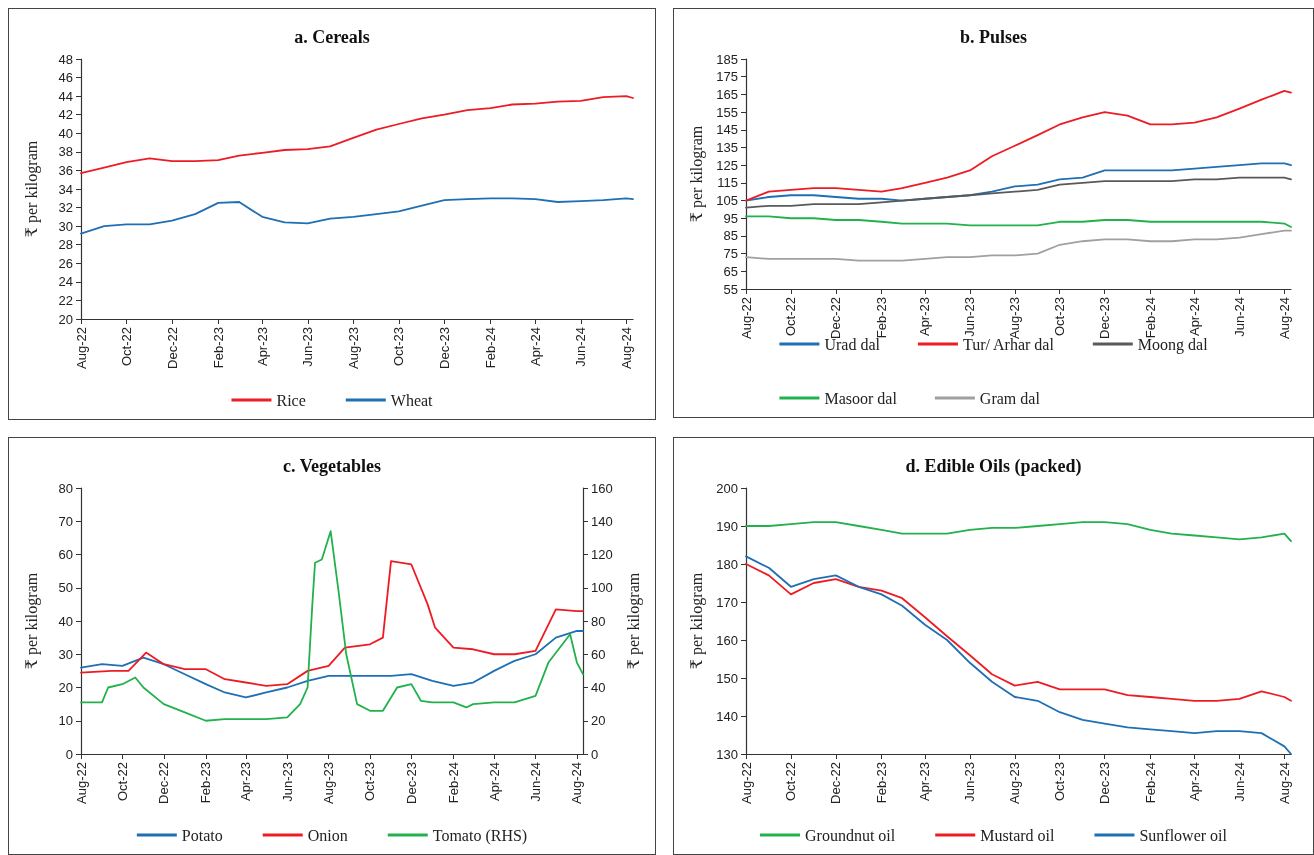  What do you see at coordinates (730, 289) in the screenshot?
I see `y-tick-label: 55` at bounding box center [730, 289].